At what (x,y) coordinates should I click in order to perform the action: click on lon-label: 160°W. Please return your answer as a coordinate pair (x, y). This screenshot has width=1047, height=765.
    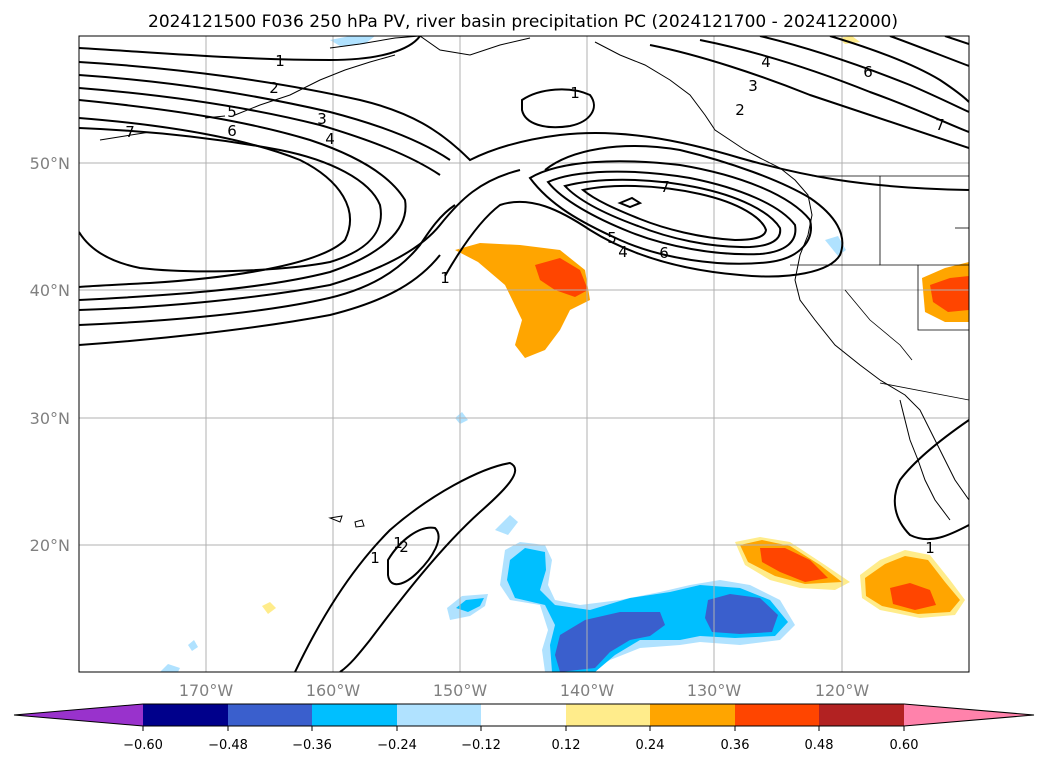
    Looking at the image, I should click on (333, 690).